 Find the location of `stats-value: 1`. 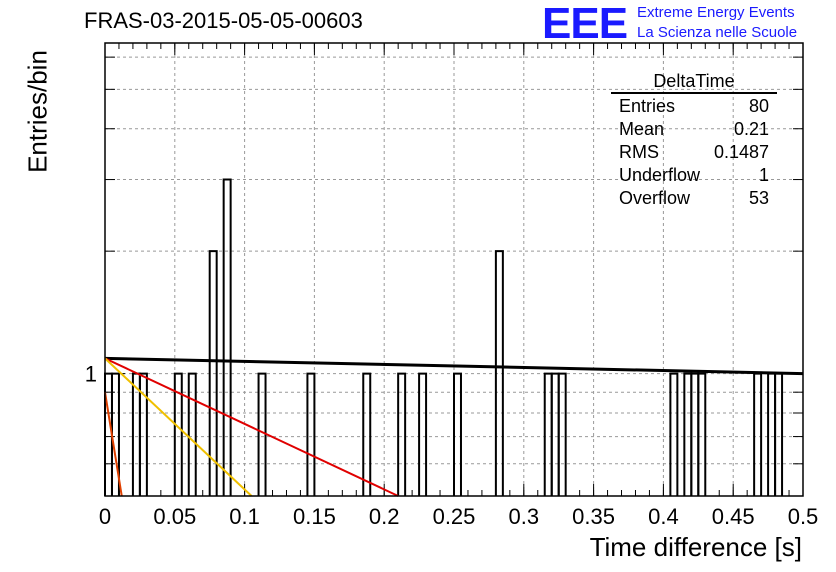

stats-value: 1 is located at coordinates (763, 175).